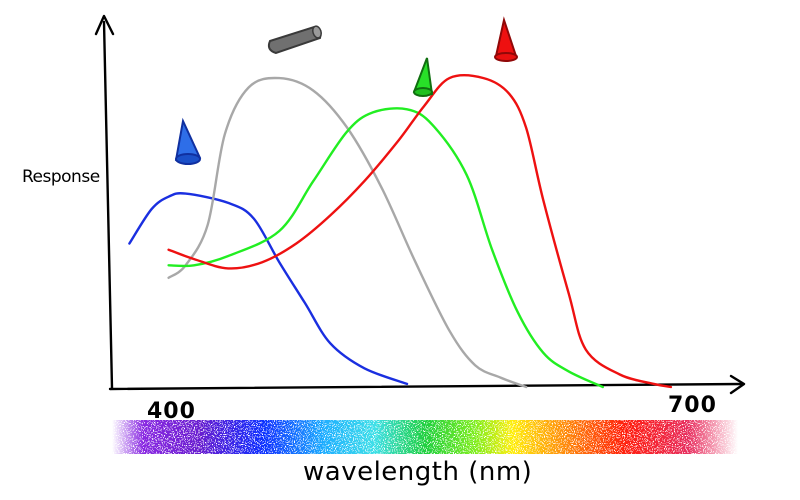 The image size is (800, 500). I want to click on x-tick-700: 700, so click(692, 405).